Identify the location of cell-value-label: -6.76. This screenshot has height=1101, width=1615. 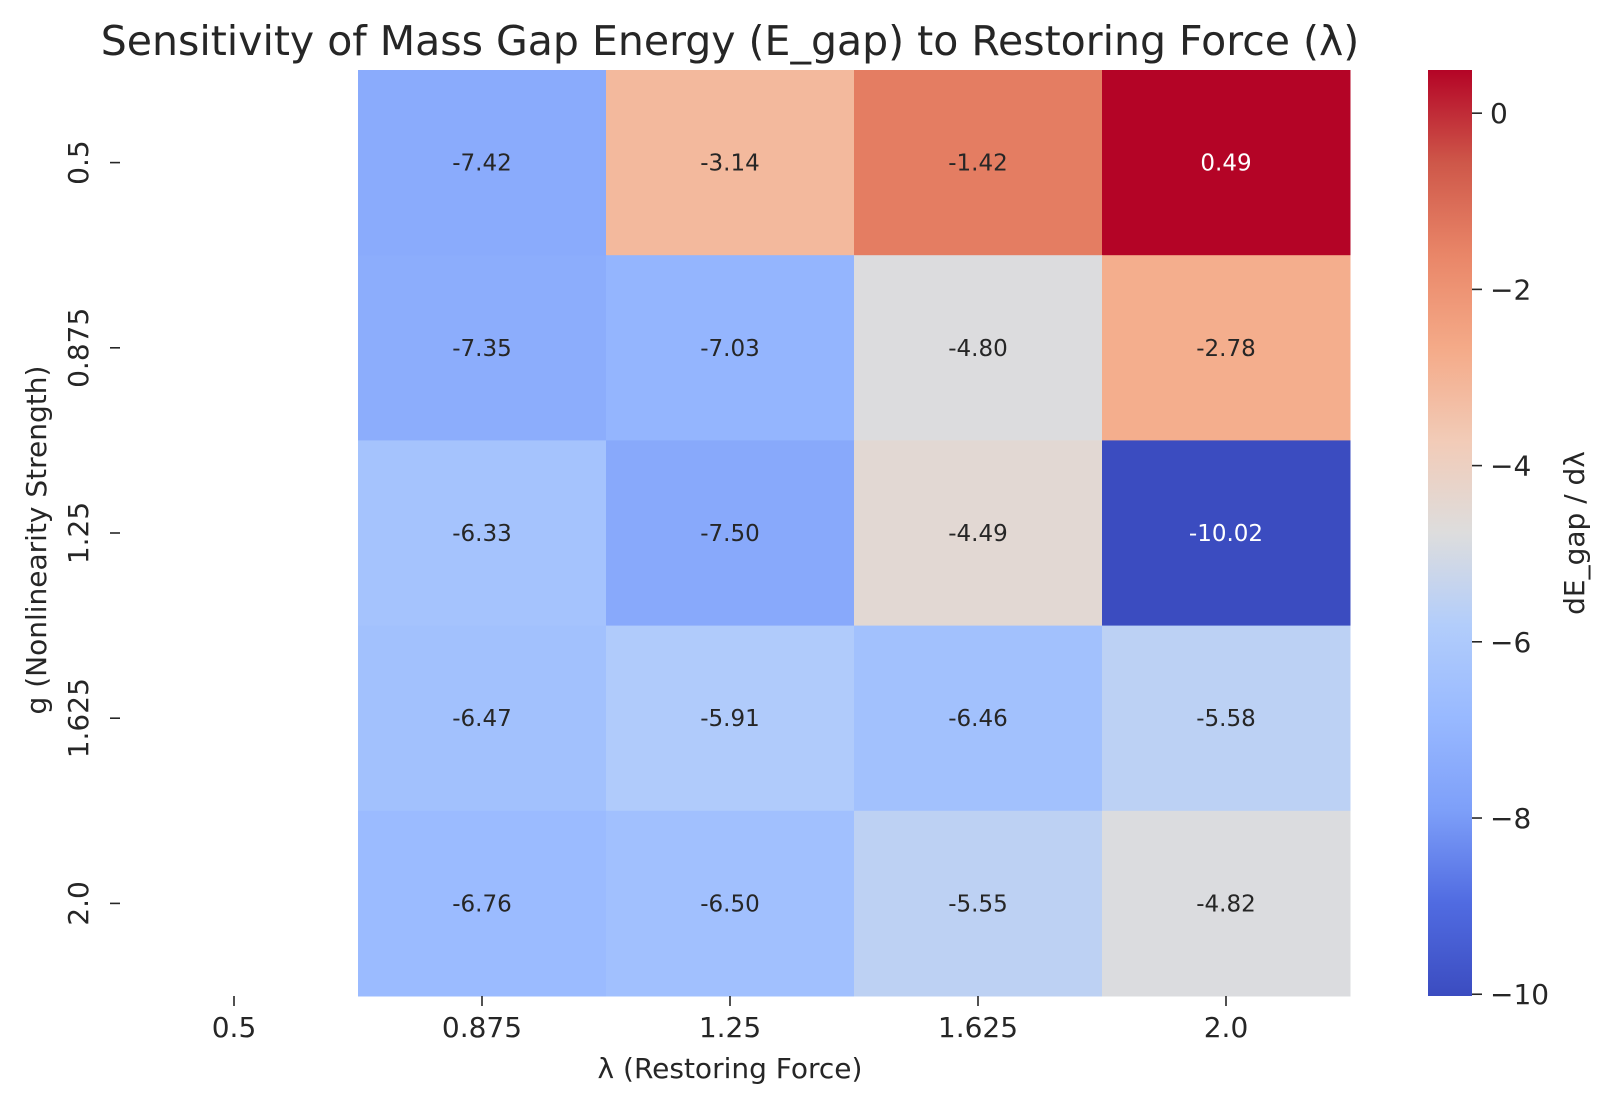
(482, 904).